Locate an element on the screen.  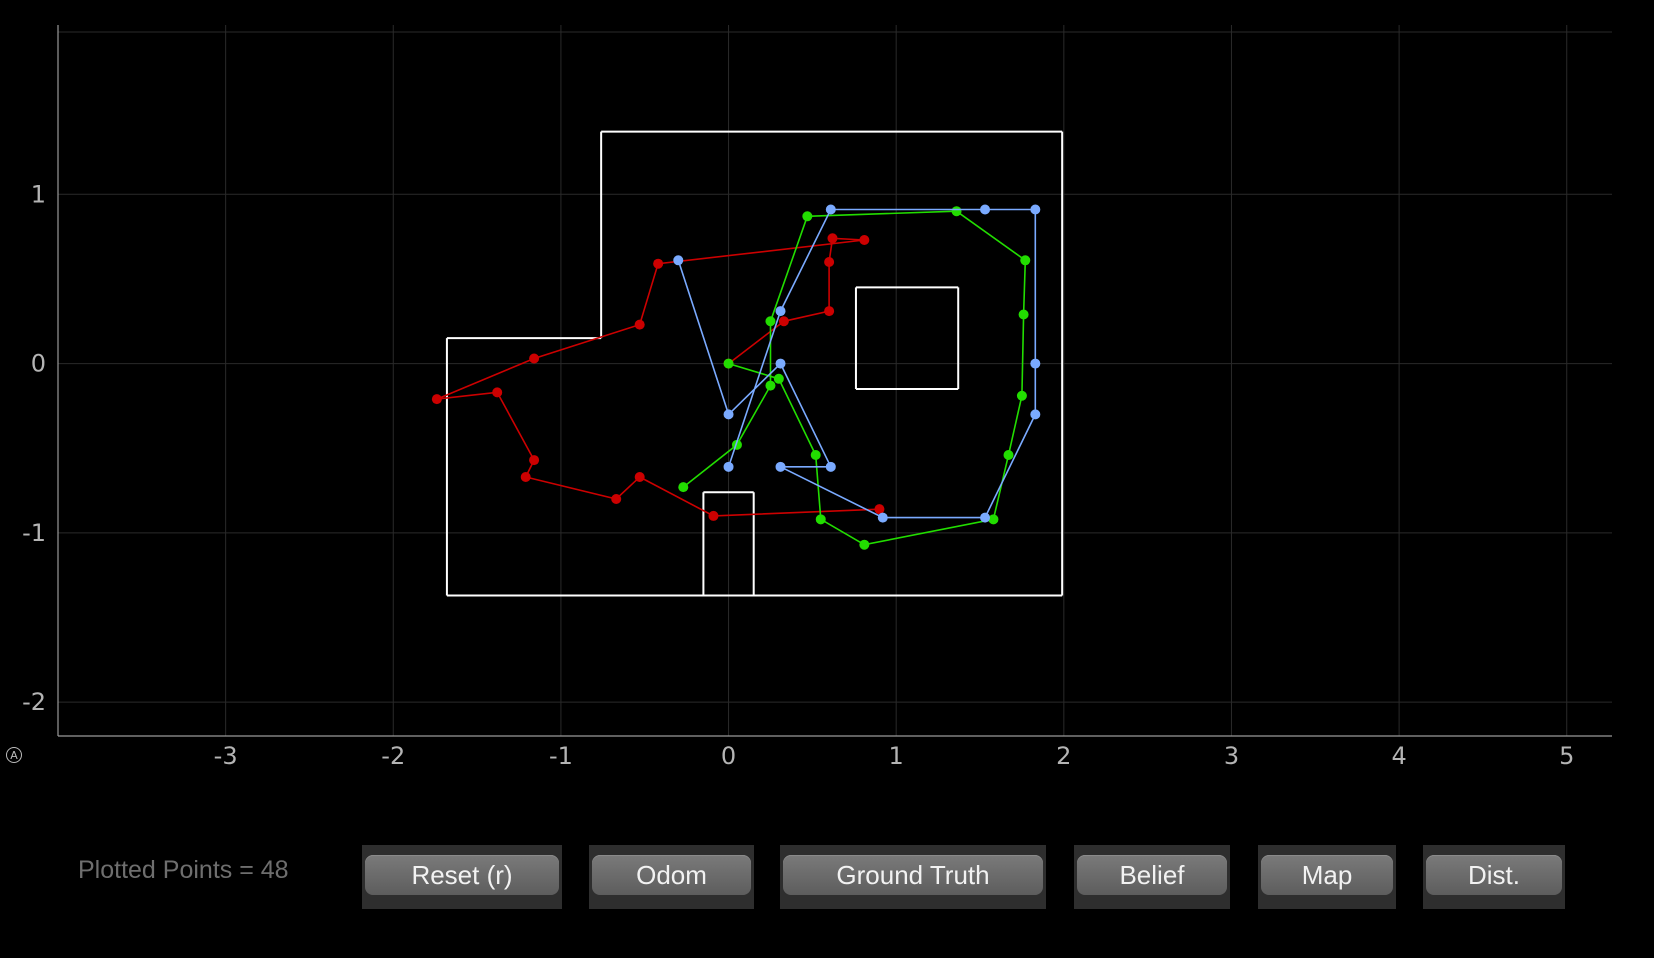
x-tick-label: 0 is located at coordinates (728, 756).